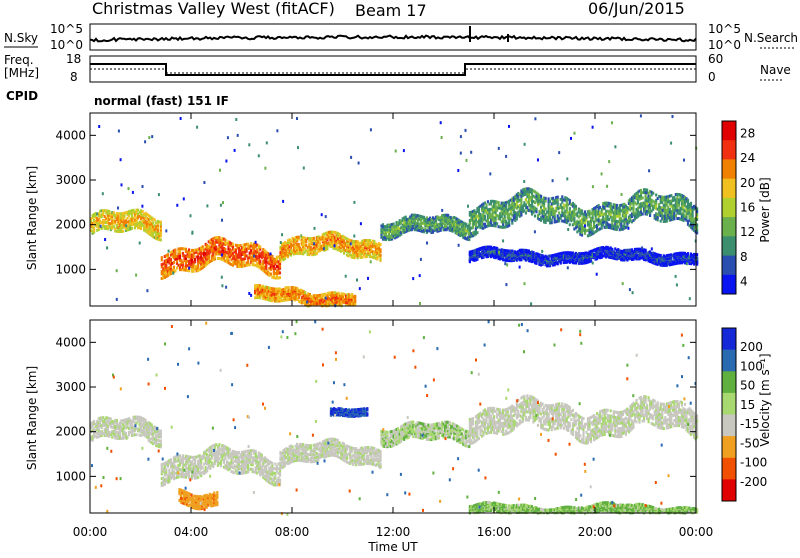 This screenshot has height=558, width=800. Describe the element at coordinates (393, 34) in the screenshot. I see `nsky-trace` at that location.